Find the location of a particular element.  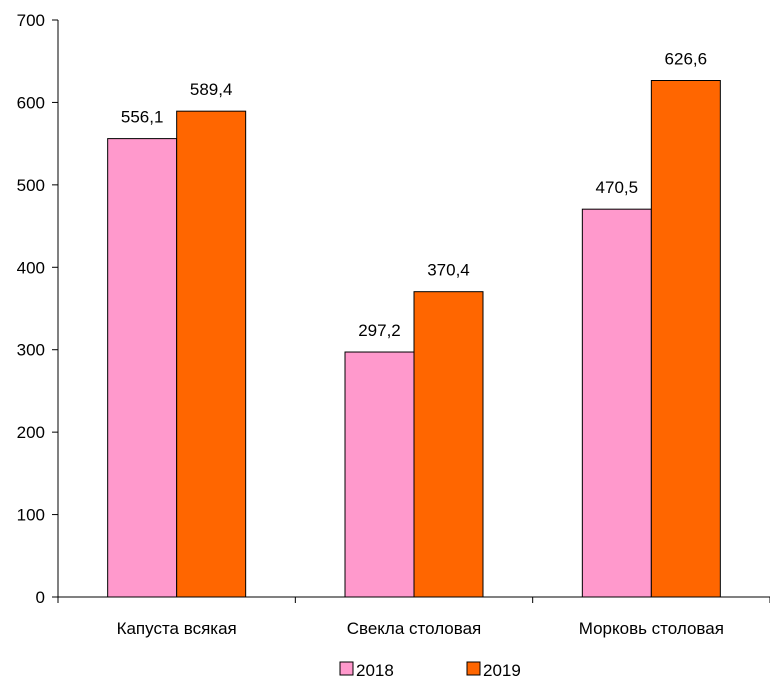

y-tick-label: 200 is located at coordinates (31, 432).